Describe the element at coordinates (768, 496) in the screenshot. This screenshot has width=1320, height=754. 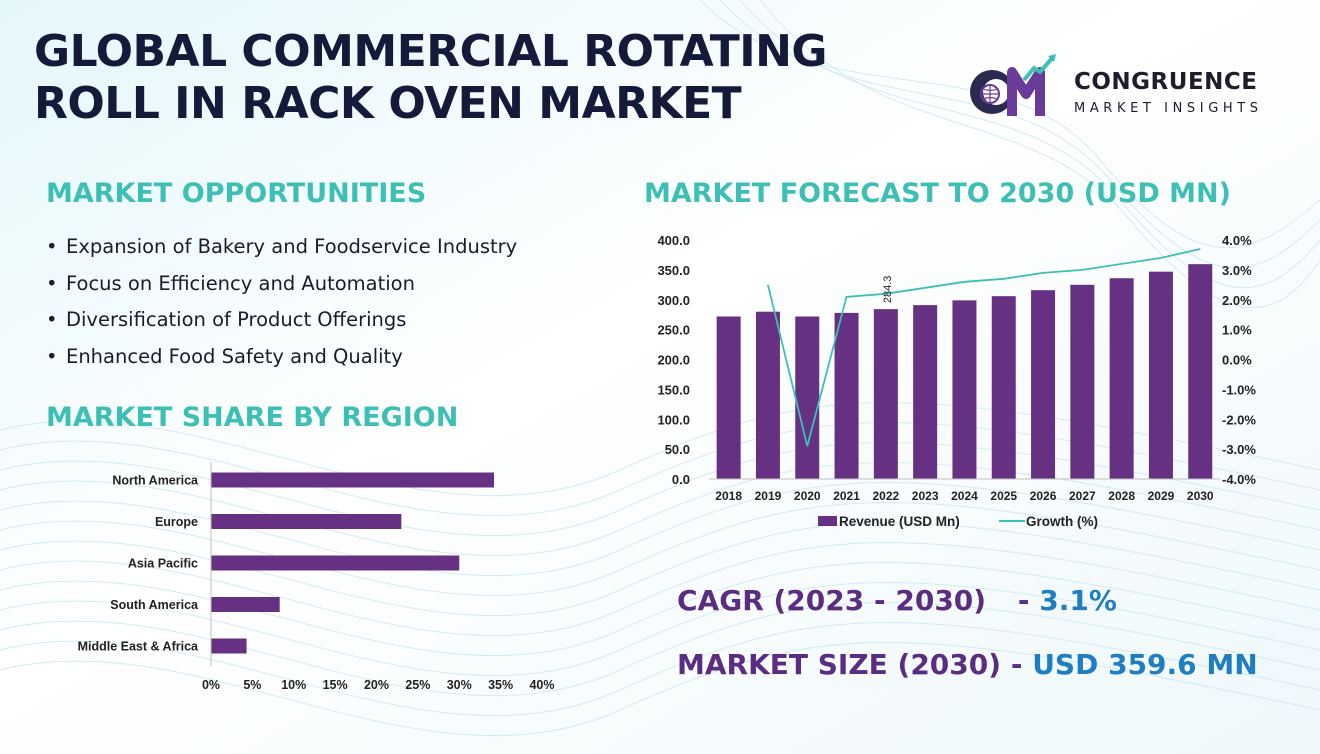
I see `forecast-x-tick-label: 2019` at that location.